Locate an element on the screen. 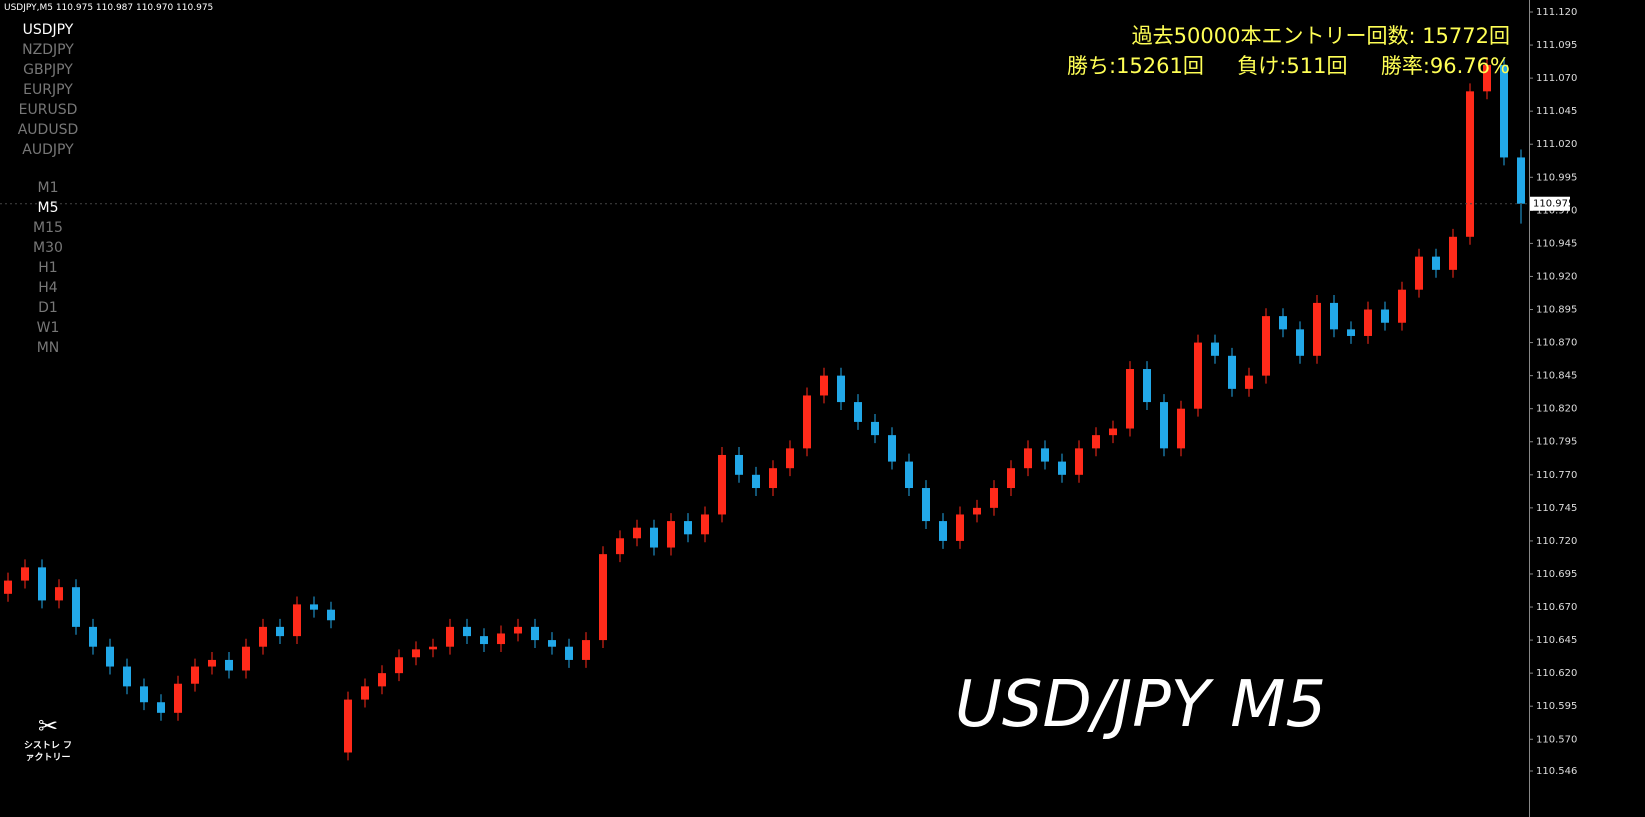 Image resolution: width=1645 pixels, height=817 pixels. y-tick-label: 110.920 is located at coordinates (1556, 276).